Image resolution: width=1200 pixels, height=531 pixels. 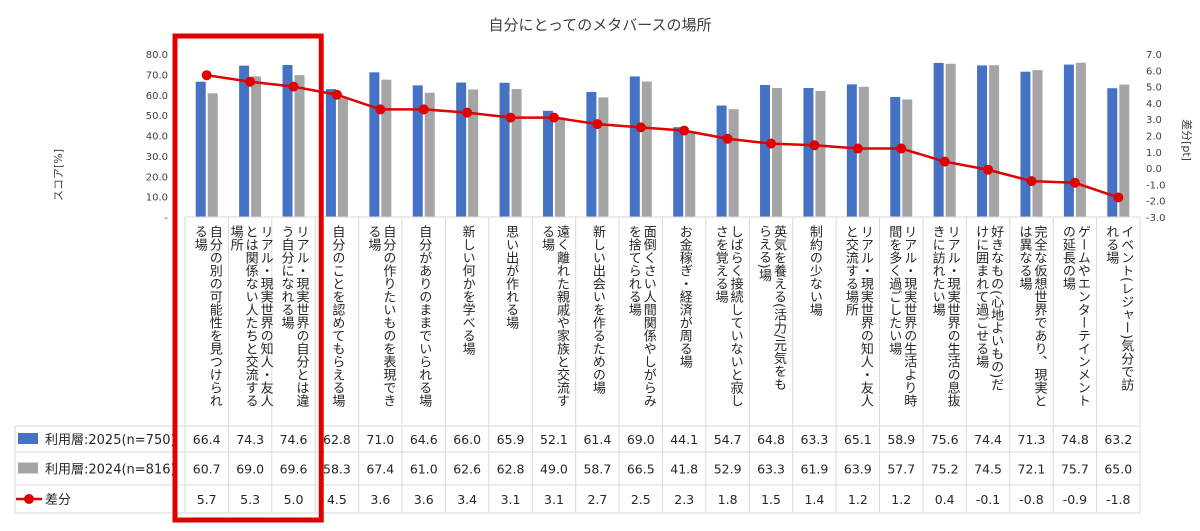 What do you see at coordinates (1075, 499) in the screenshot?
I see `table-cell: -0.9` at bounding box center [1075, 499].